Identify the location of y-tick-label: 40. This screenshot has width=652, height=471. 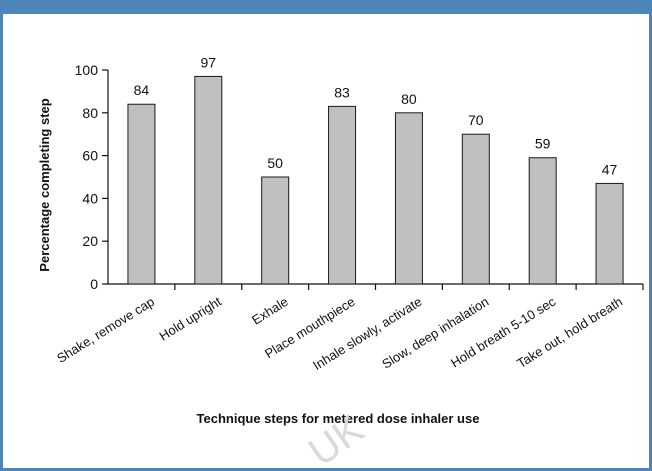
(90, 198).